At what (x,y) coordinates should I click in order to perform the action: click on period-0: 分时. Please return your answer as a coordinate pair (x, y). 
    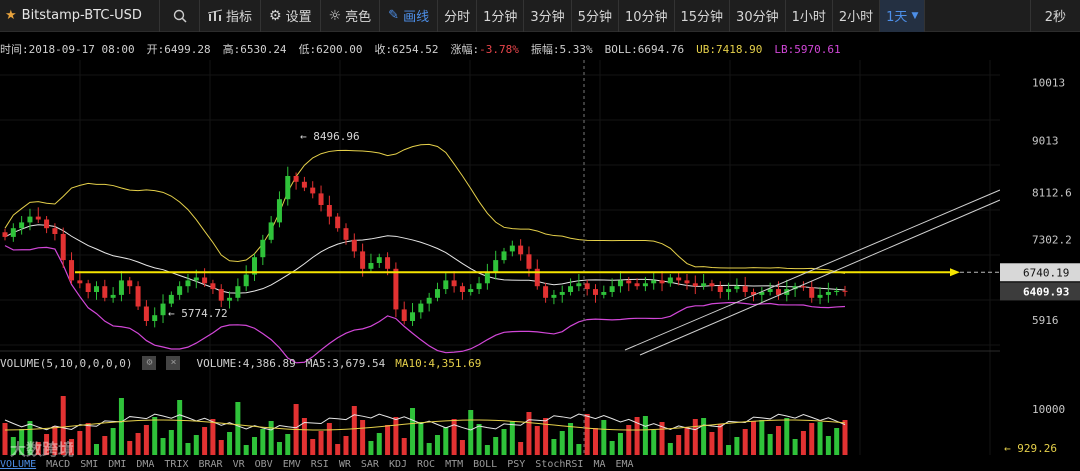
    Looking at the image, I should click on (458, 16).